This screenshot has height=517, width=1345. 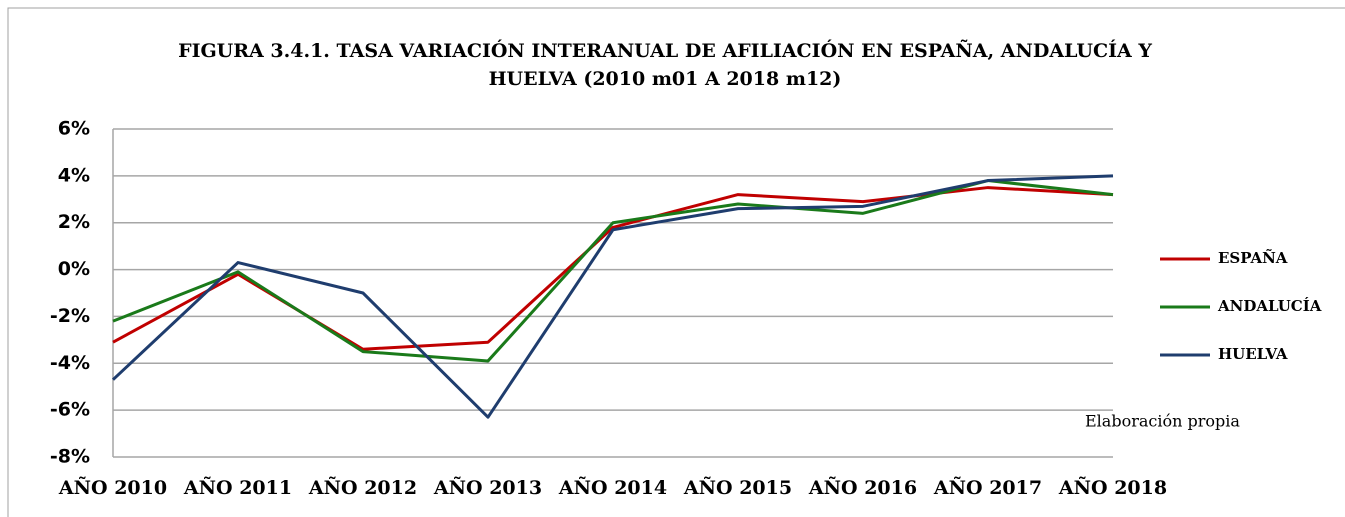 I want to click on y-tick-label: -6%, so click(x=70, y=410).